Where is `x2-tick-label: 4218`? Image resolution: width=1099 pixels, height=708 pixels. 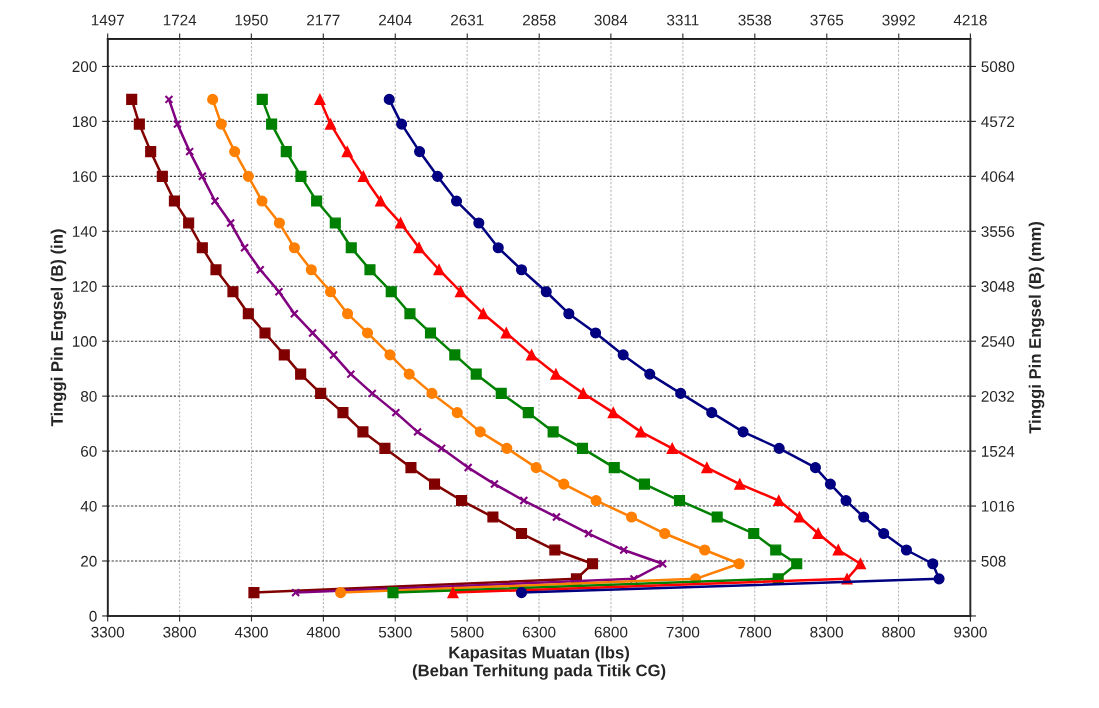
x2-tick-label: 4218 is located at coordinates (970, 20).